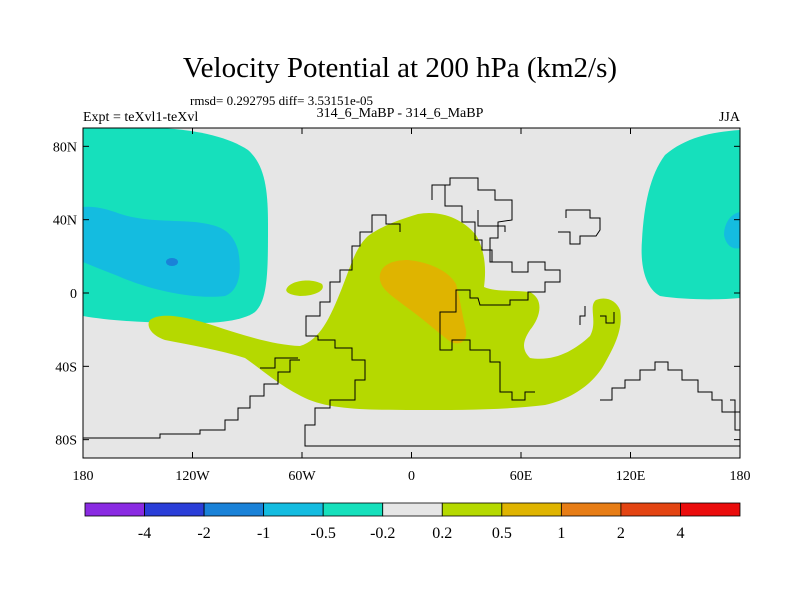 The height and width of the screenshot is (600, 800). I want to click on coastline-south-america, so click(191, 399).